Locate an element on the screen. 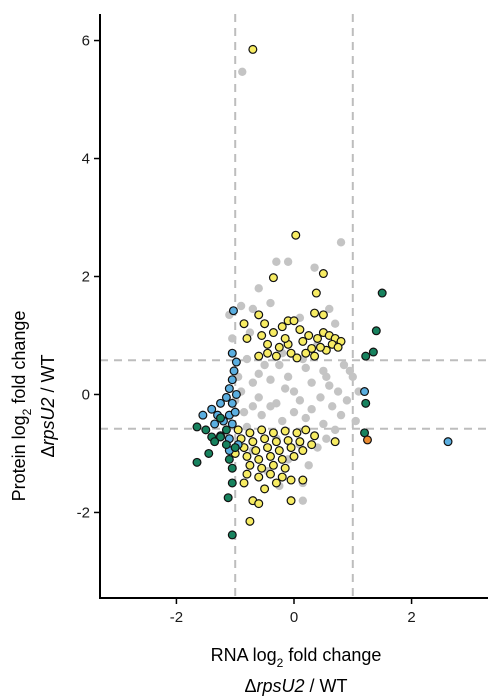  x-axis-title-line1: RNA log2 fold change is located at coordinates (296, 657).